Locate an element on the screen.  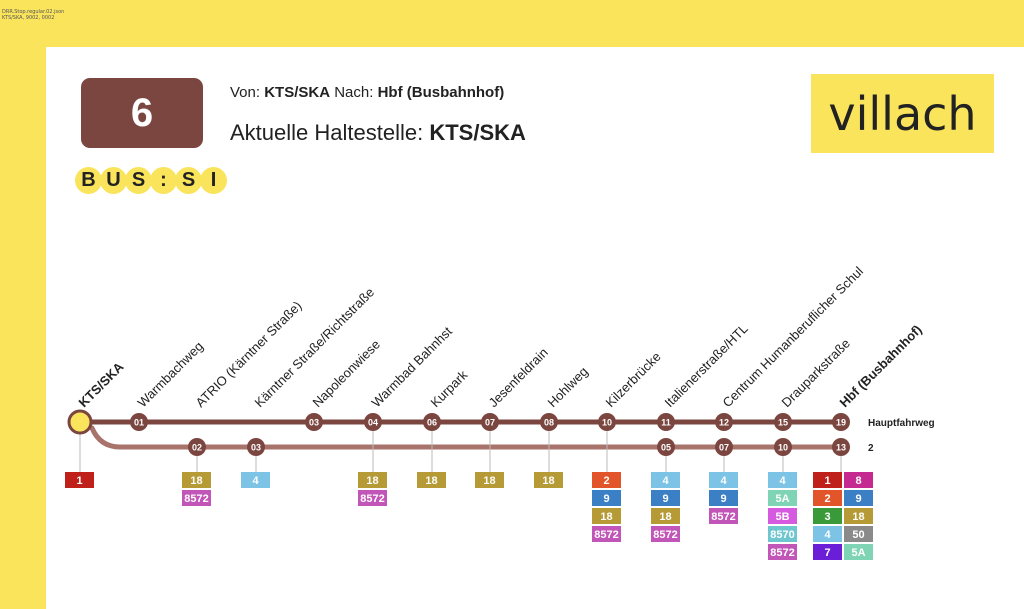
transfer-line-number: 2 is located at coordinates (606, 481).